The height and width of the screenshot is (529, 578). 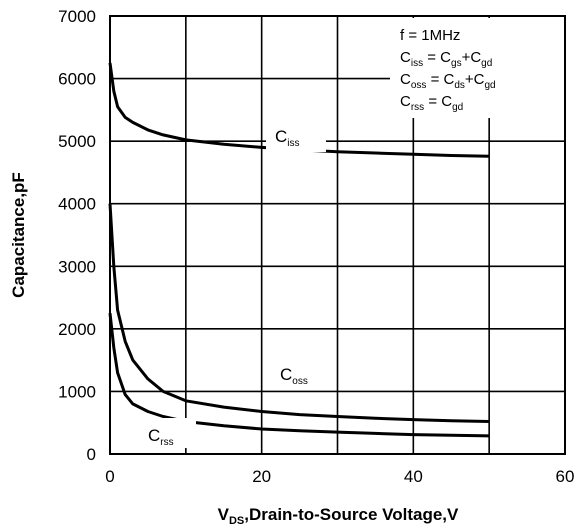 What do you see at coordinates (430, 35) in the screenshot?
I see `legend-freq: f = 1MHz` at bounding box center [430, 35].